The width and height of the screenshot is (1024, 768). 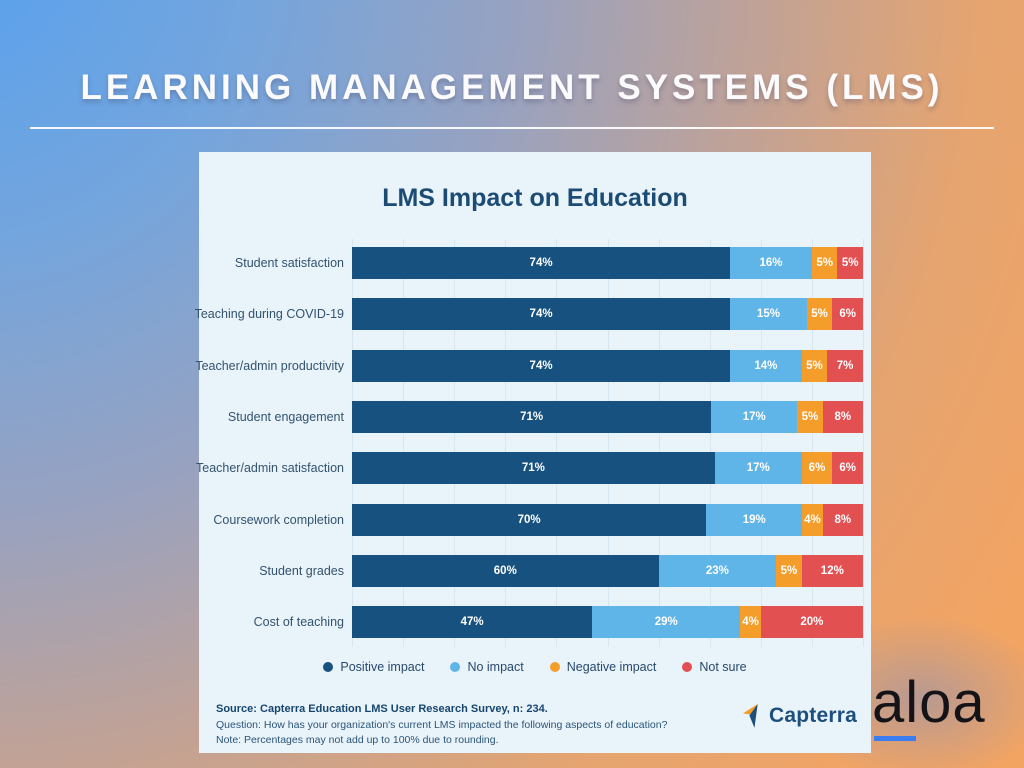 I want to click on legend-item: No impact, so click(x=487, y=667).